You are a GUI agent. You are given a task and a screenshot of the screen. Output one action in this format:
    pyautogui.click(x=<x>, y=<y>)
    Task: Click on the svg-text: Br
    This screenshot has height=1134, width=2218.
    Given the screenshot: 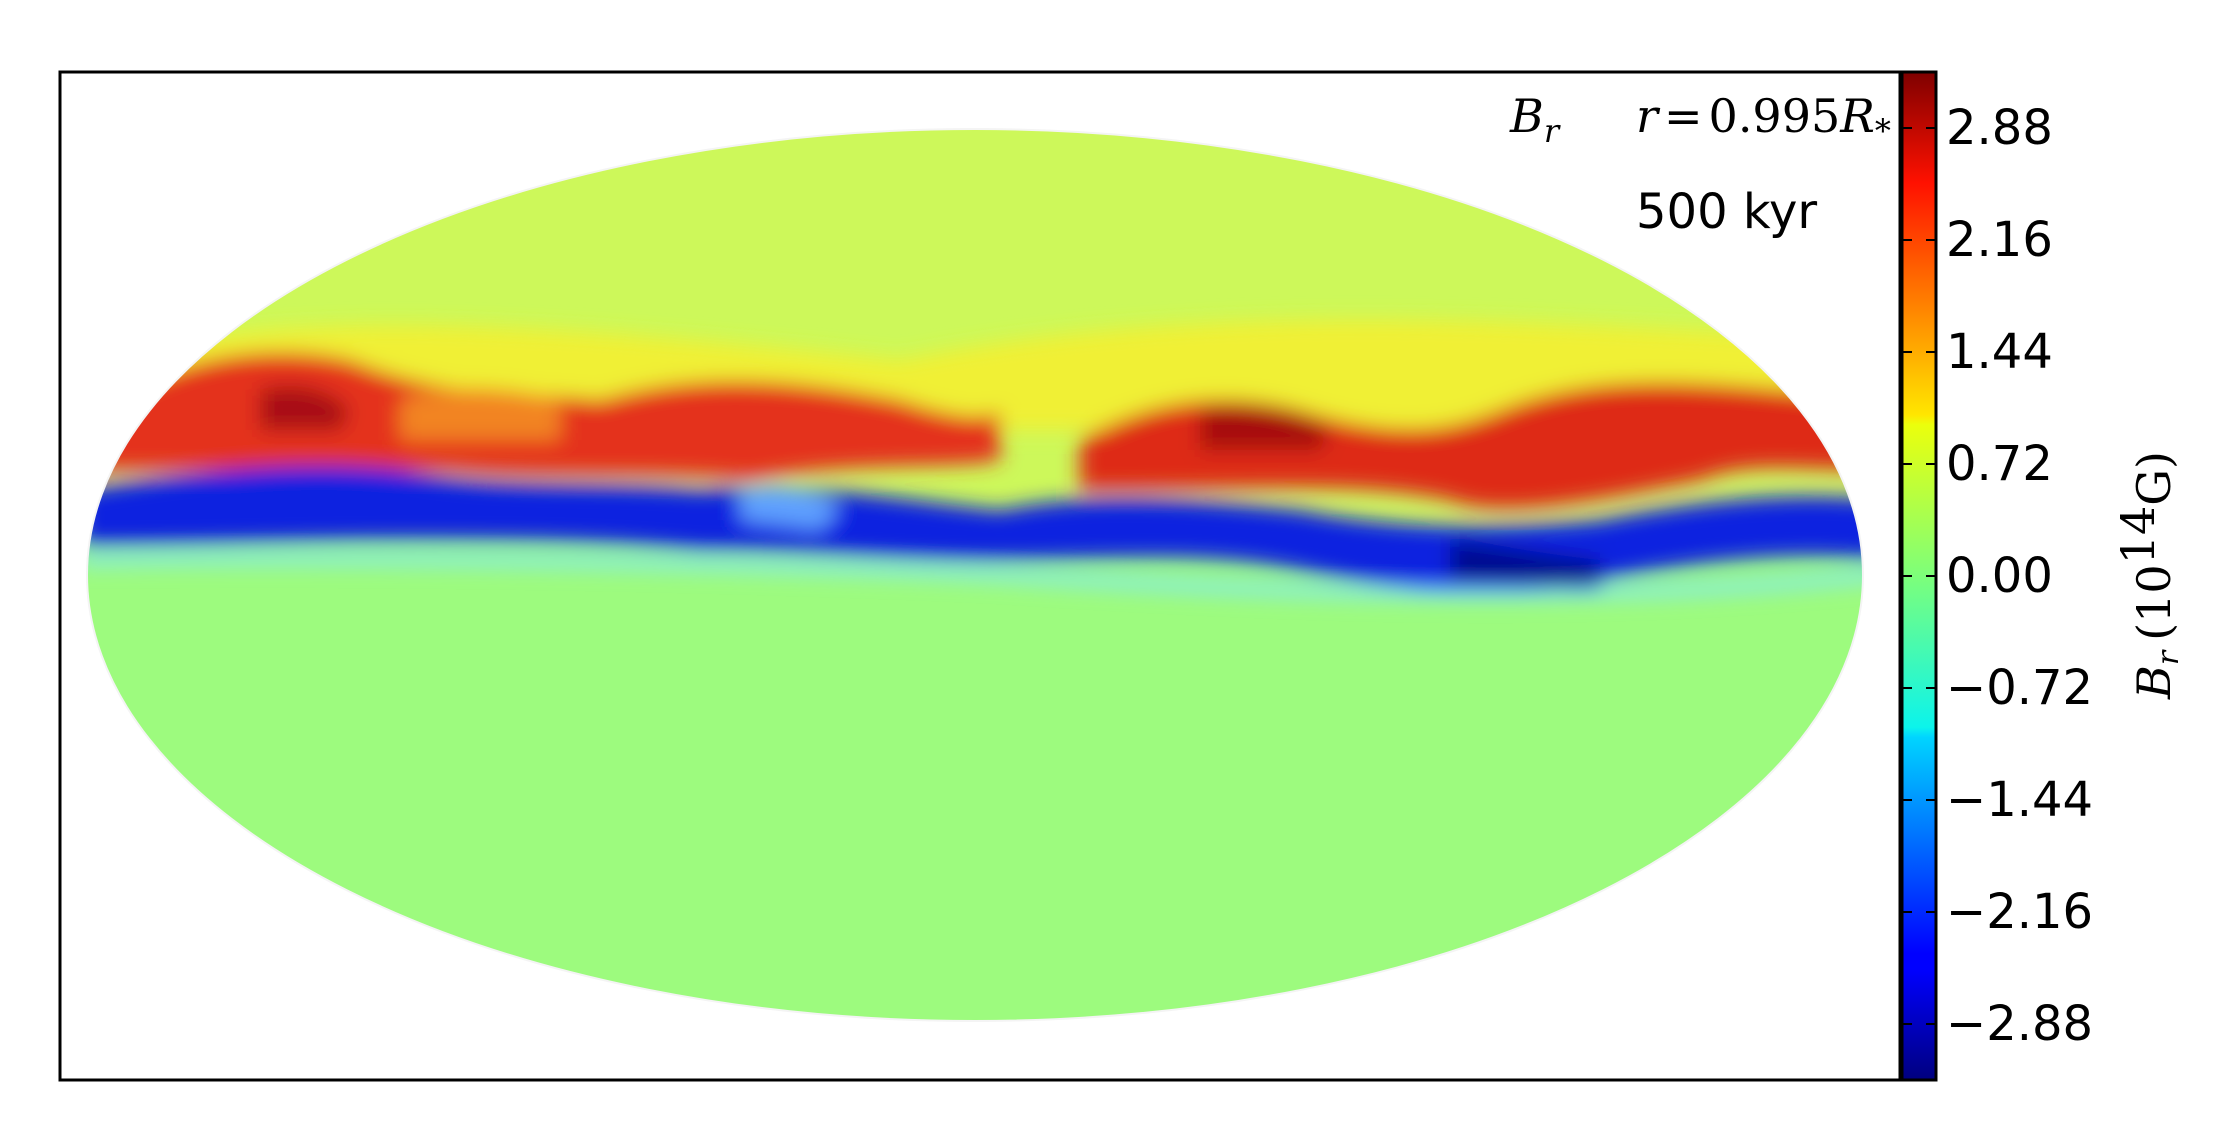 What is the action you would take?
    pyautogui.click(x=1535, y=119)
    